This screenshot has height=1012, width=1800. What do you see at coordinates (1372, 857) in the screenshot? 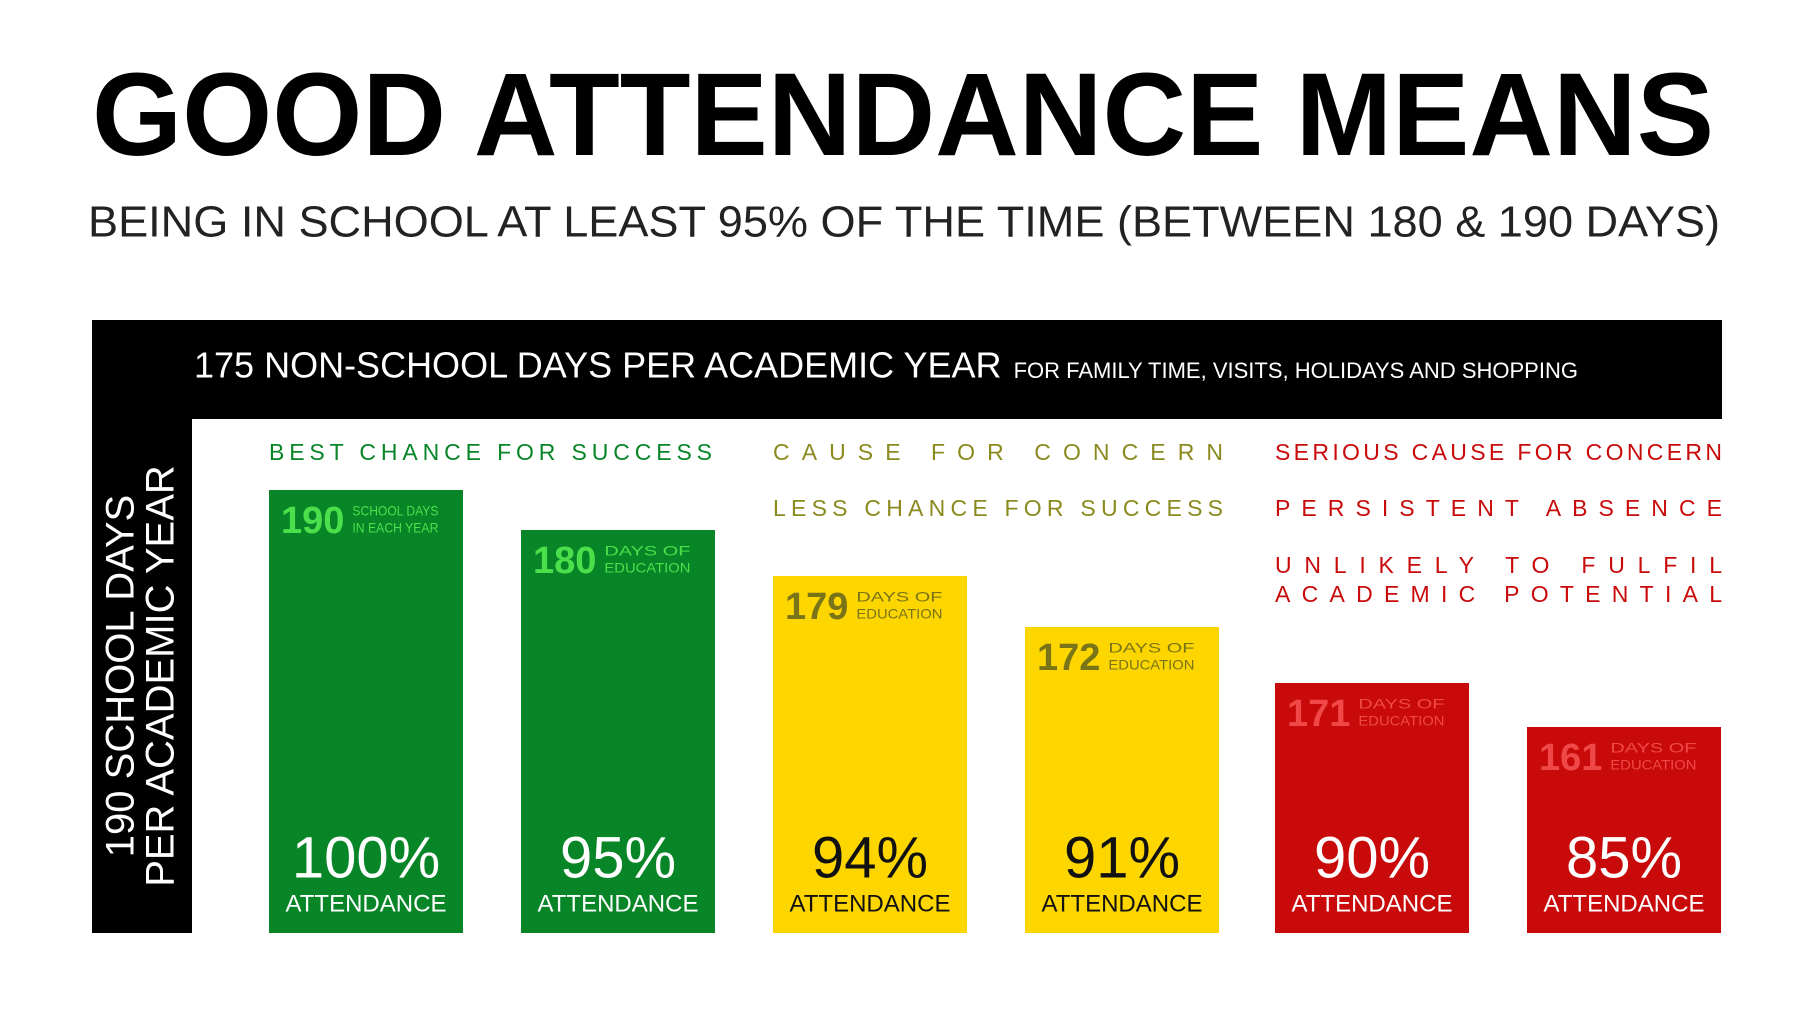
I see `bar-percent: 90%` at bounding box center [1372, 857].